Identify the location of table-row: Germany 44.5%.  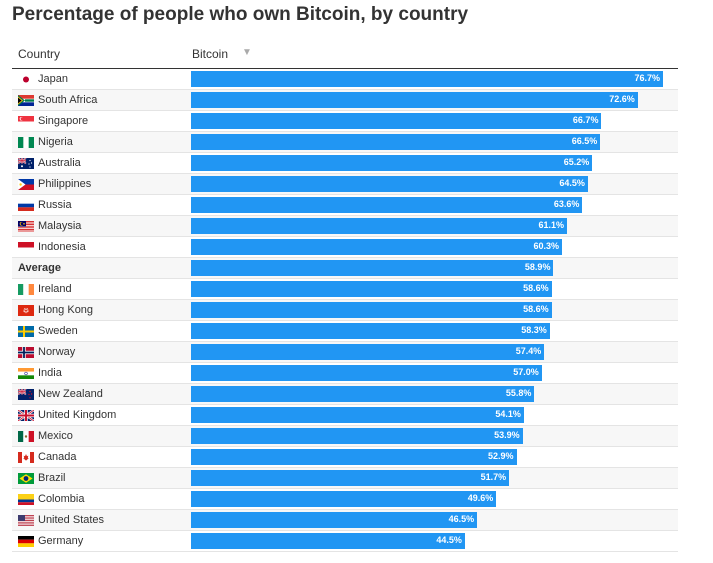
(345, 541).